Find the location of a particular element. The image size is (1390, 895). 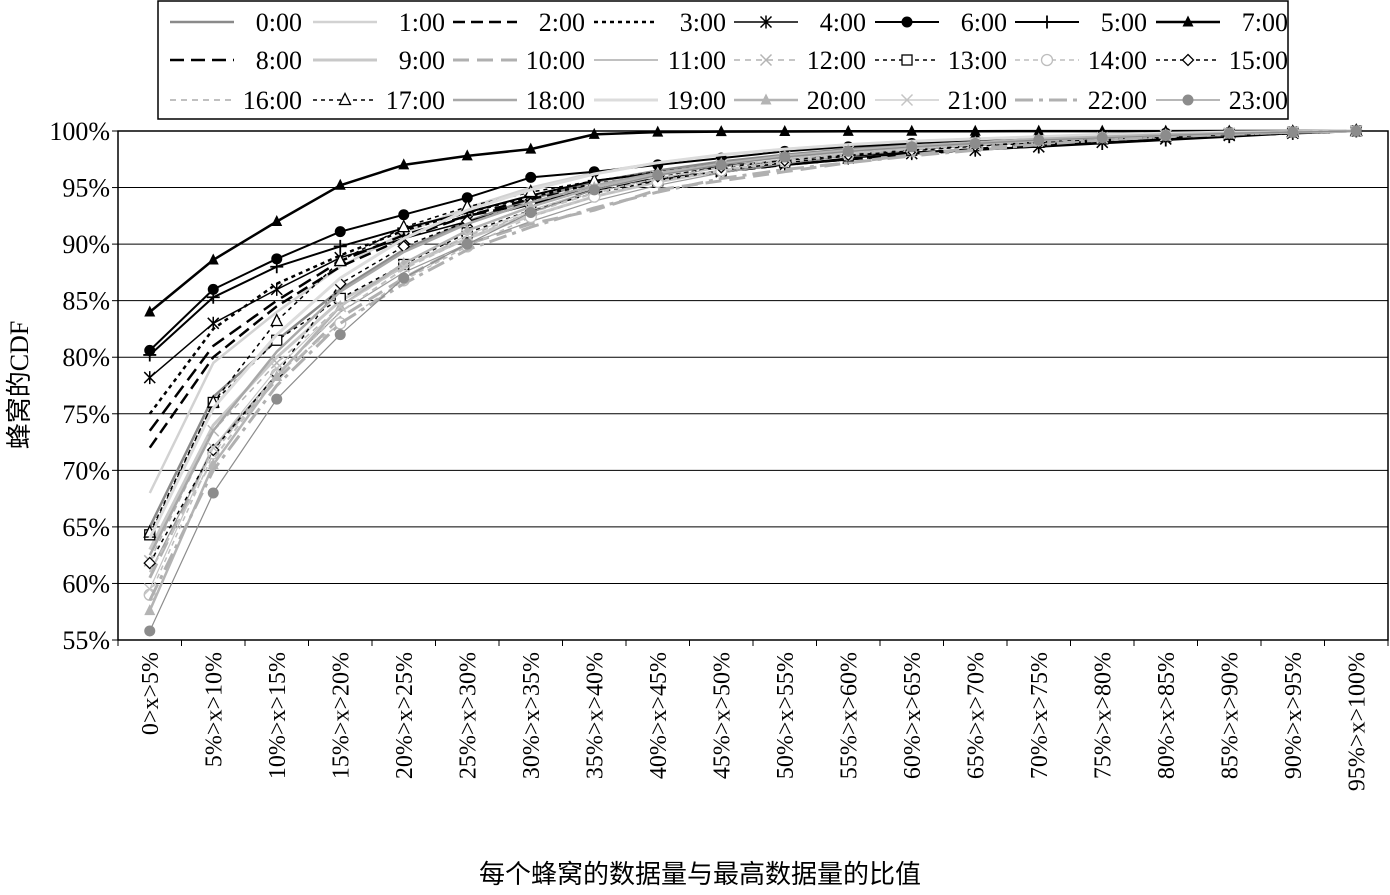

legend-item-22-00-label: 22:00 is located at coordinates (1117, 100).